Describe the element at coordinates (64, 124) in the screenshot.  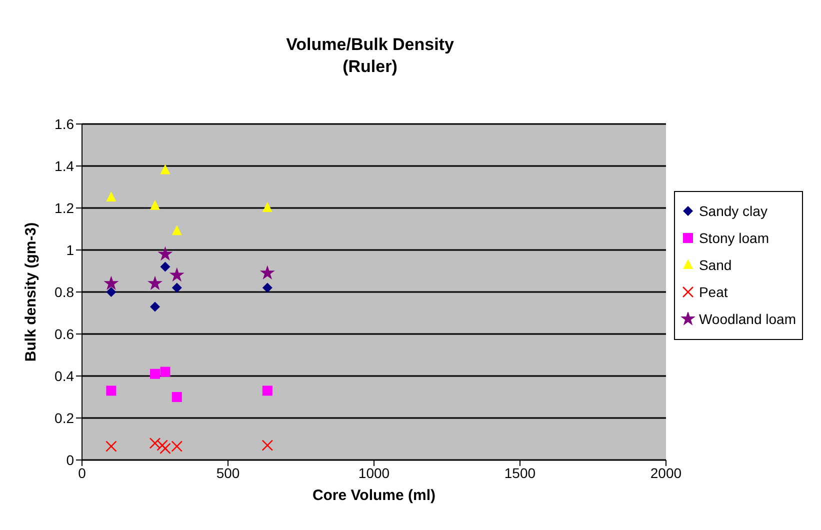
I see `y-tick-label: 1.6` at that location.